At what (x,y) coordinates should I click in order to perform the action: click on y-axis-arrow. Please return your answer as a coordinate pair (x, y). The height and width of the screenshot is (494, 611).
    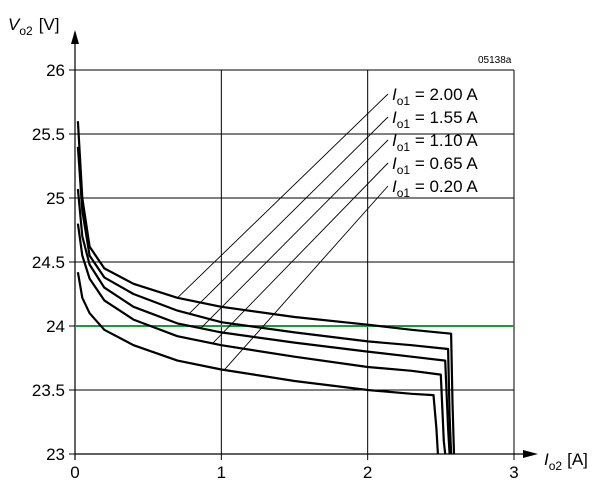
    Looking at the image, I should click on (75, 37).